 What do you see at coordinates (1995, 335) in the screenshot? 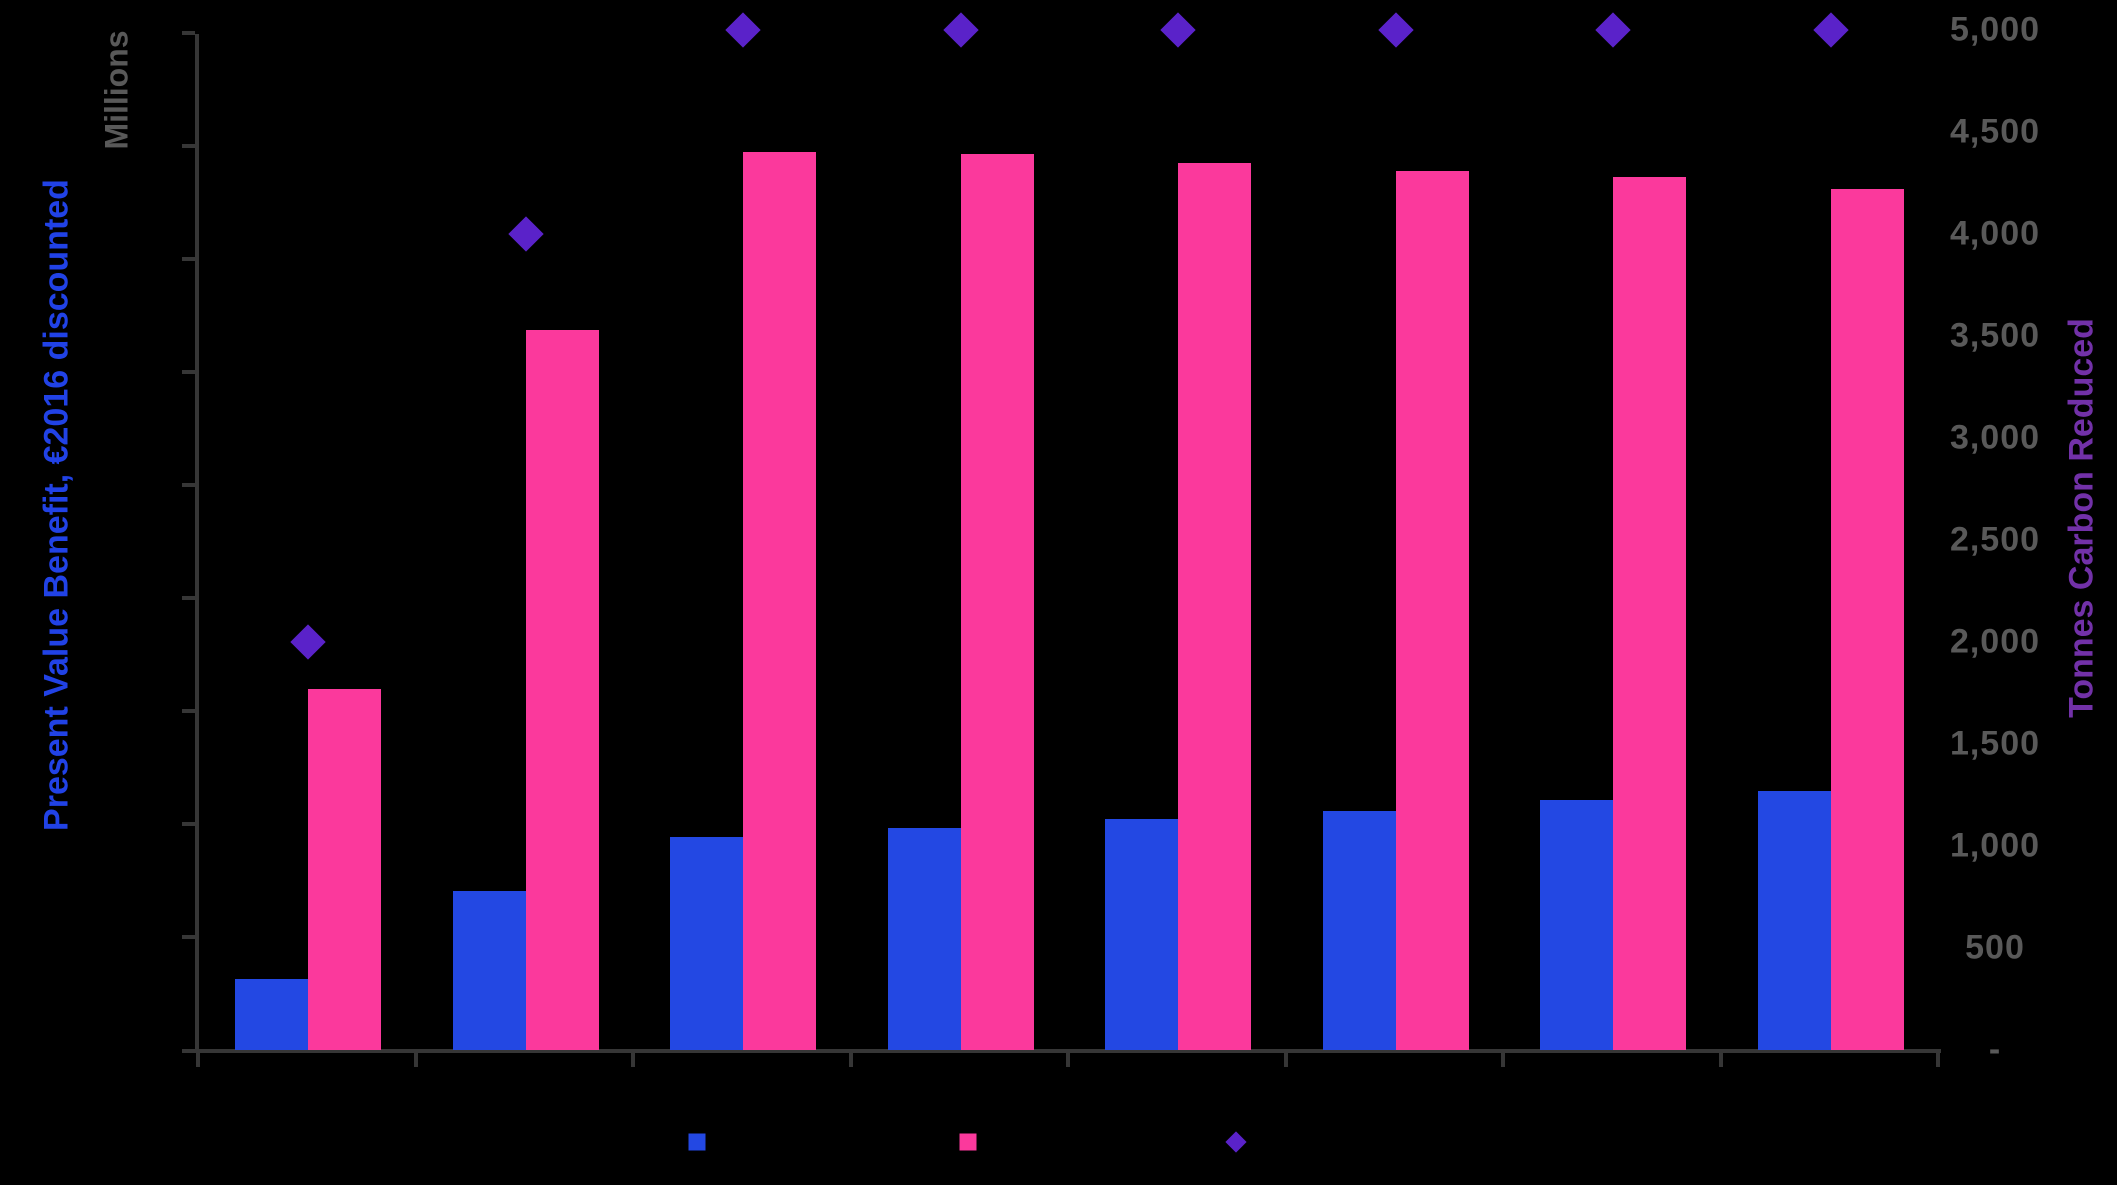
I see `right-axis-tick-label: 3,500` at bounding box center [1995, 335].